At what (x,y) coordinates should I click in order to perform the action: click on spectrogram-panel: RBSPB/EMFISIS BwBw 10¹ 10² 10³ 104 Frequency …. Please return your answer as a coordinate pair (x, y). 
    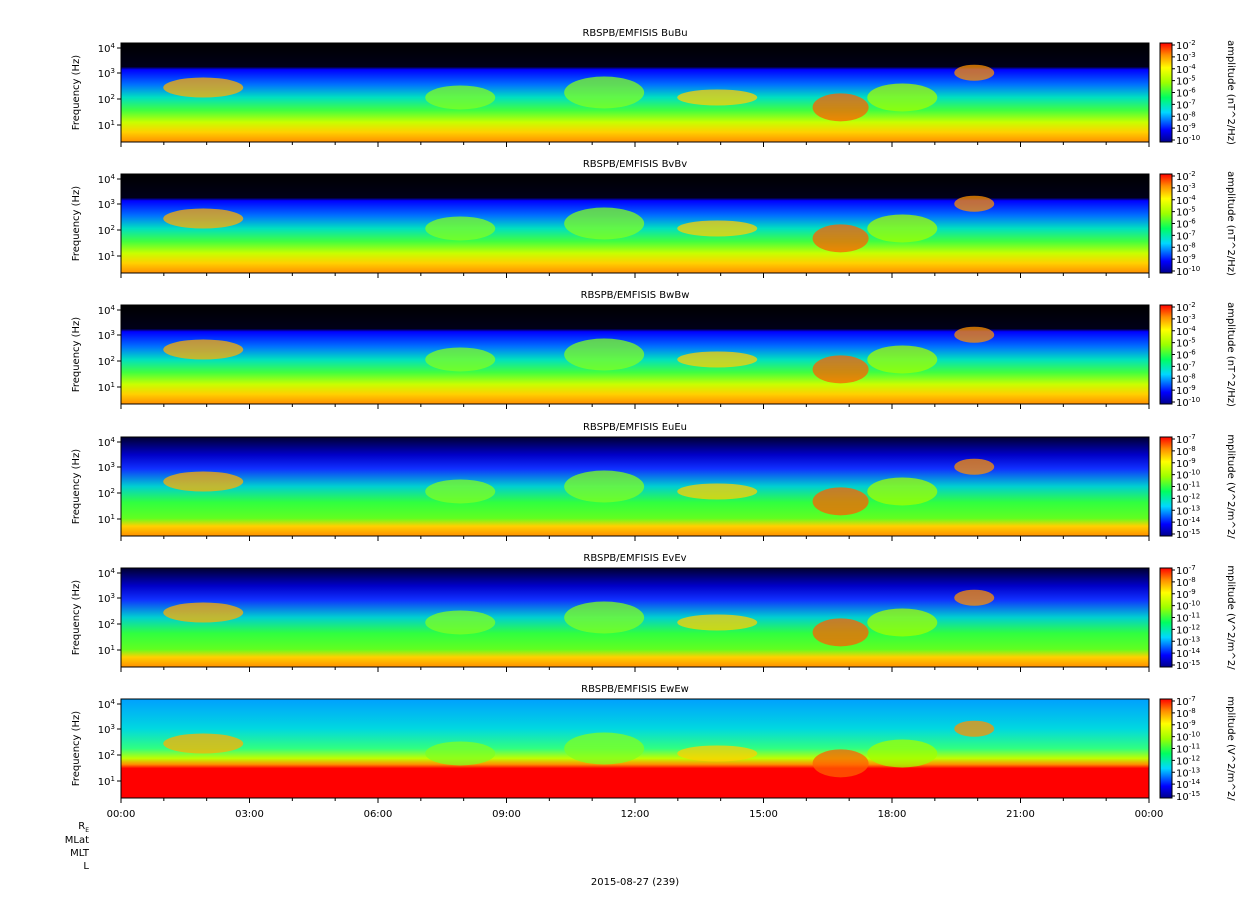
    Looking at the image, I should click on (653, 349).